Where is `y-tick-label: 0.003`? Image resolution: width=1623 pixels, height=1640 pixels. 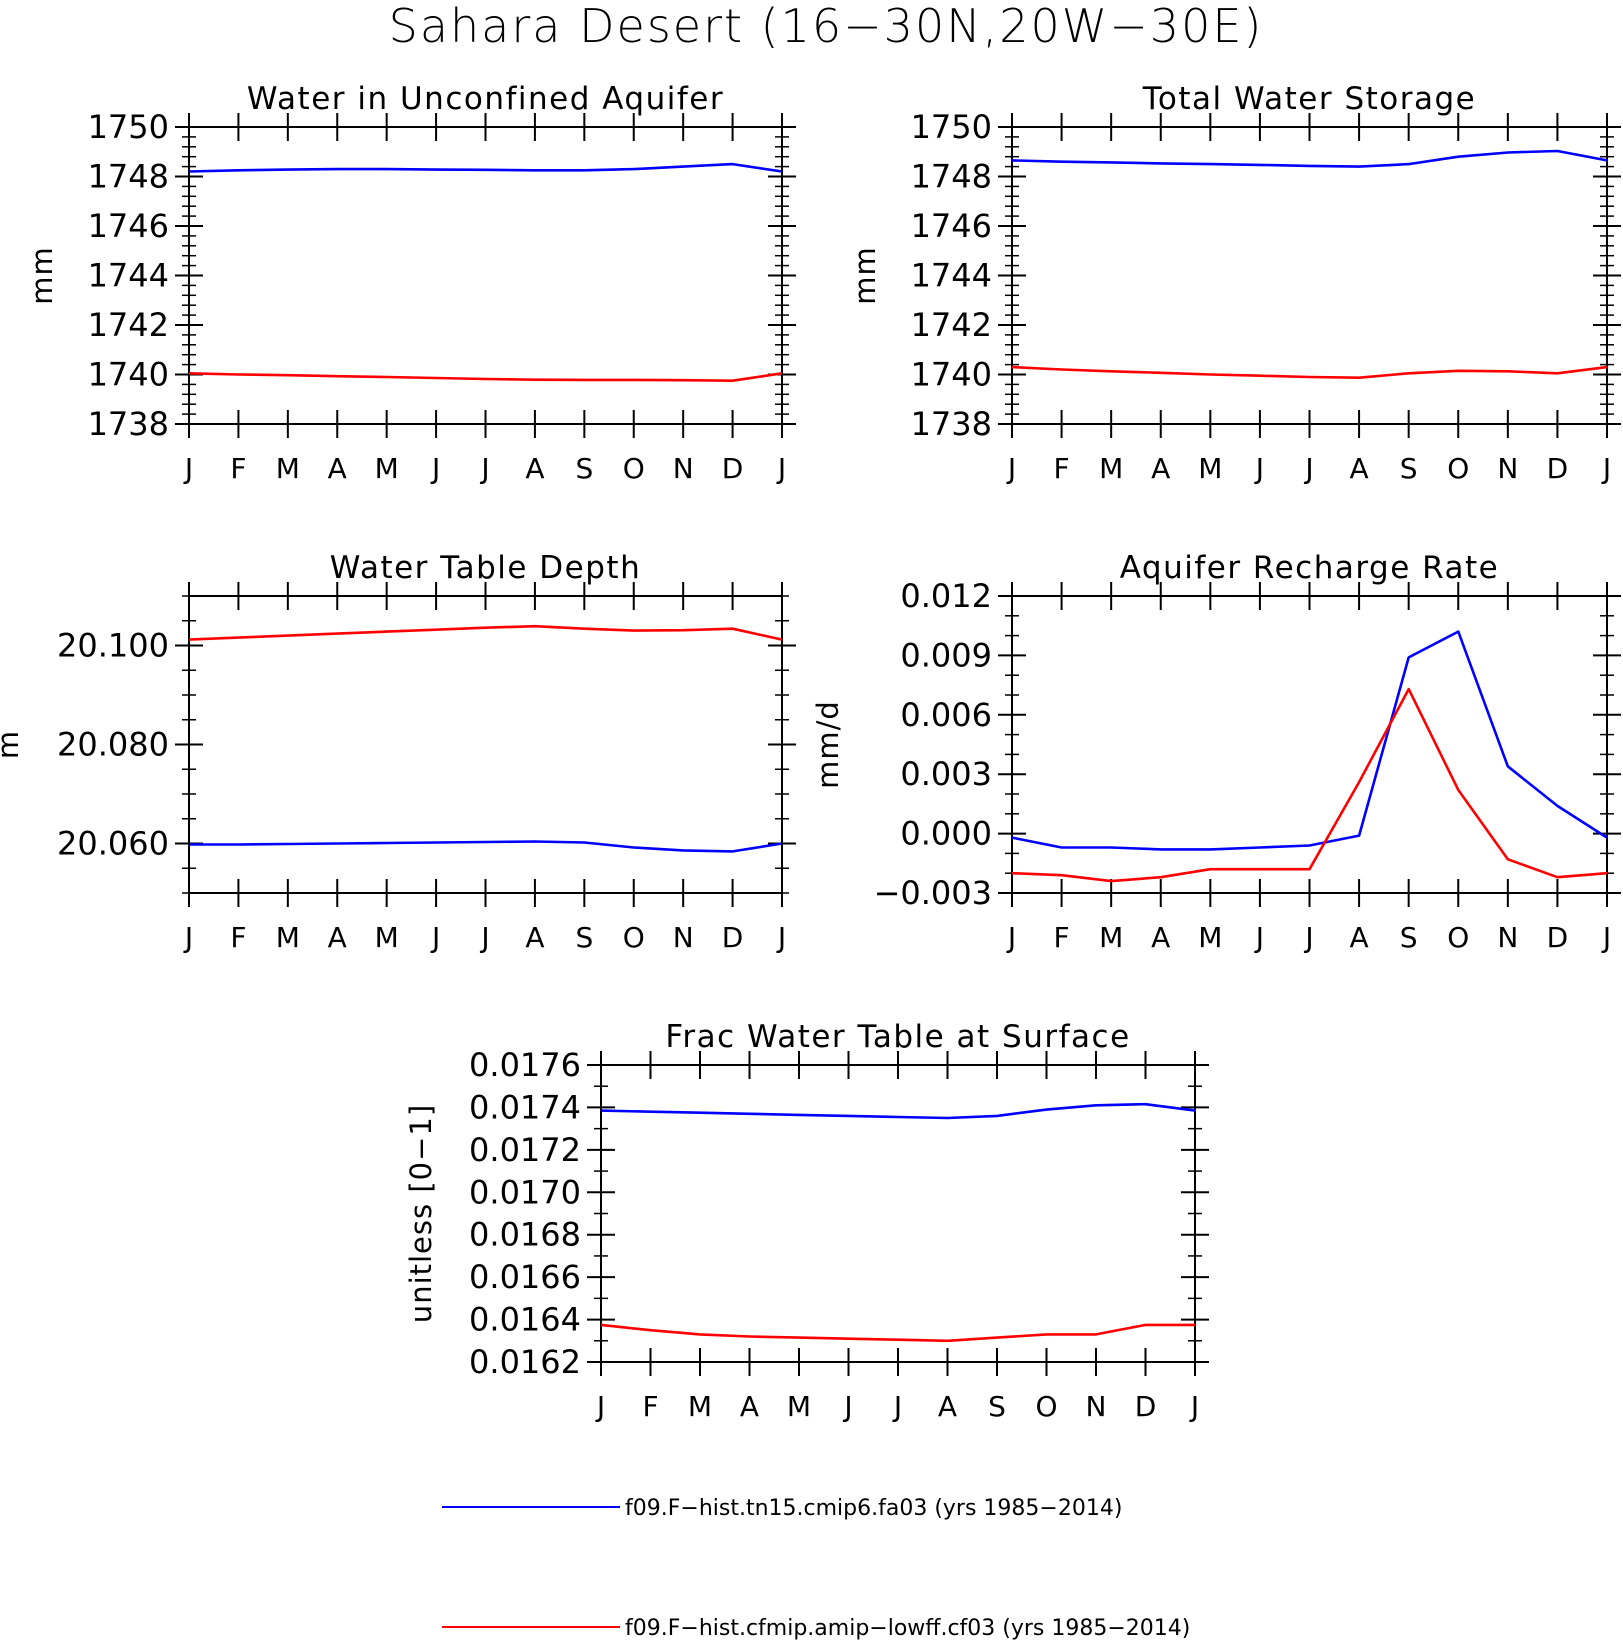 y-tick-label: 0.003 is located at coordinates (946, 774).